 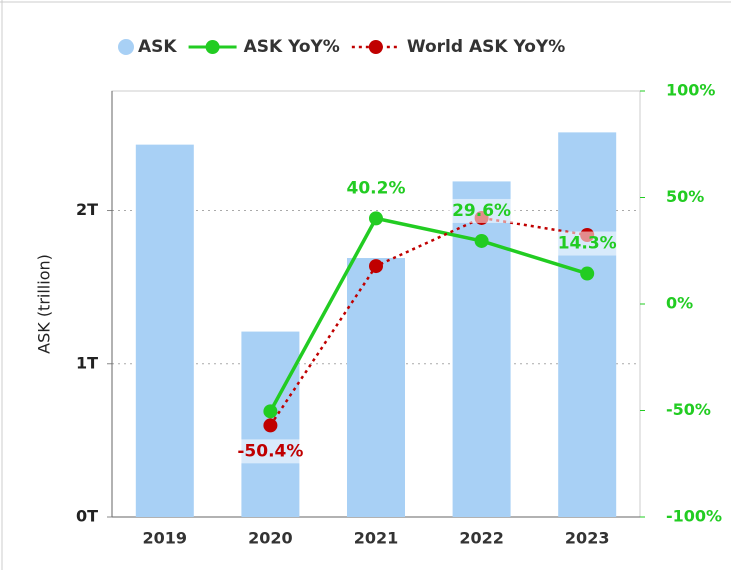 What do you see at coordinates (679, 303) in the screenshot?
I see `y2-tick-label: 0%` at bounding box center [679, 303].